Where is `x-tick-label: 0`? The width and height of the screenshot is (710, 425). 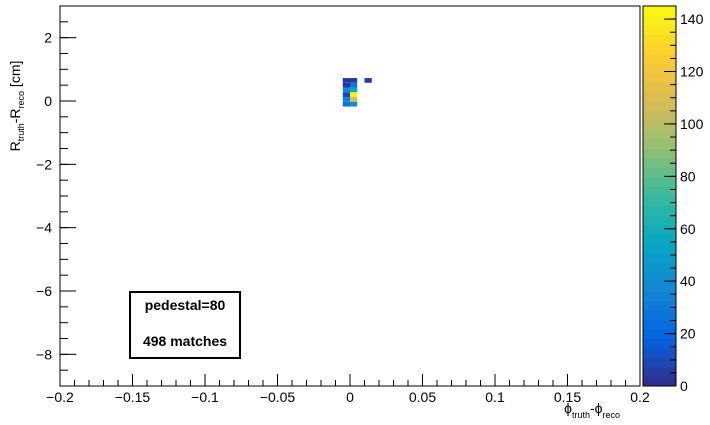
x-tick-label: 0 is located at coordinates (350, 397).